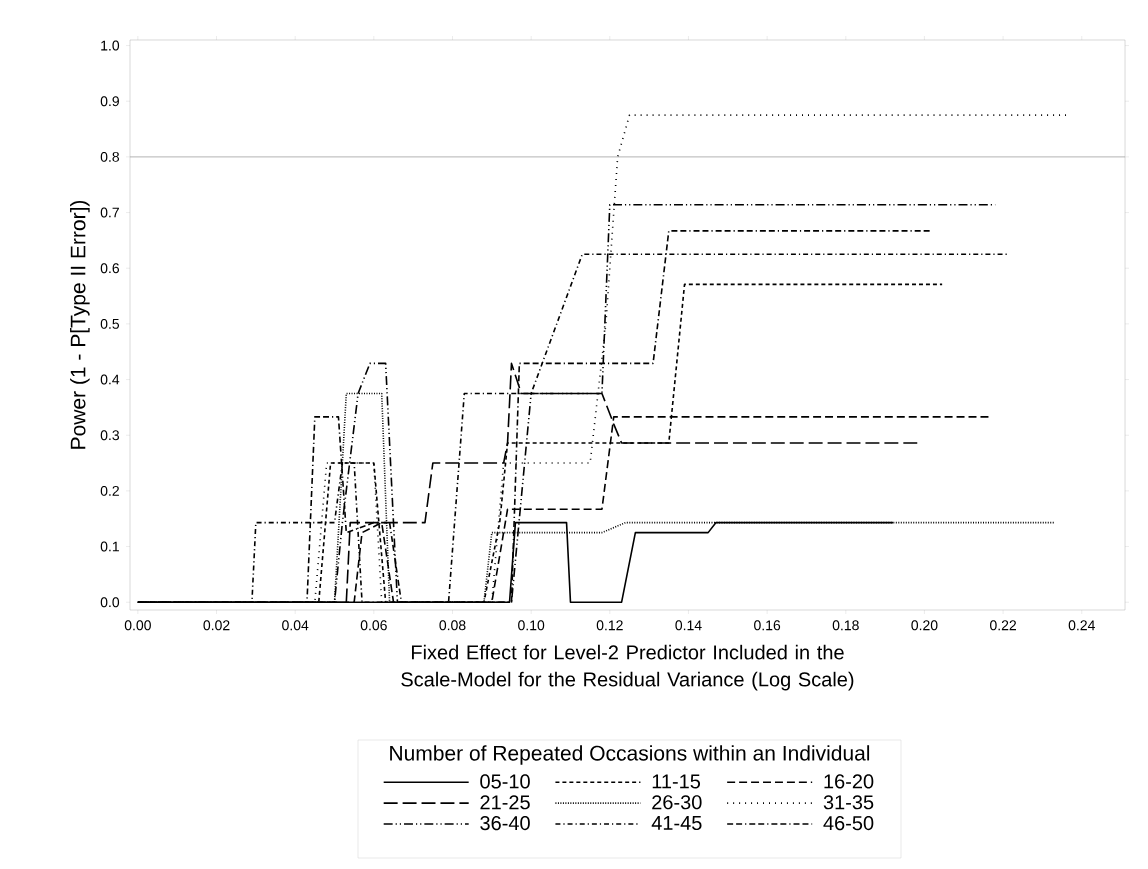  I want to click on y-tick-label: 0.3, so click(110, 435).